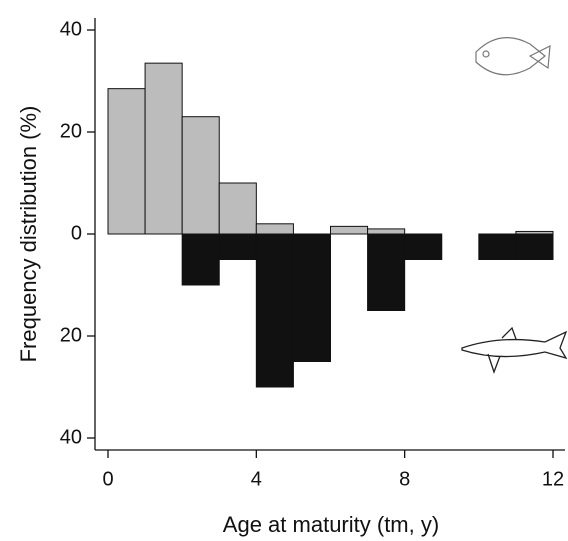 The image size is (568, 541). What do you see at coordinates (513, 56) in the screenshot?
I see `fish-icon` at bounding box center [513, 56].